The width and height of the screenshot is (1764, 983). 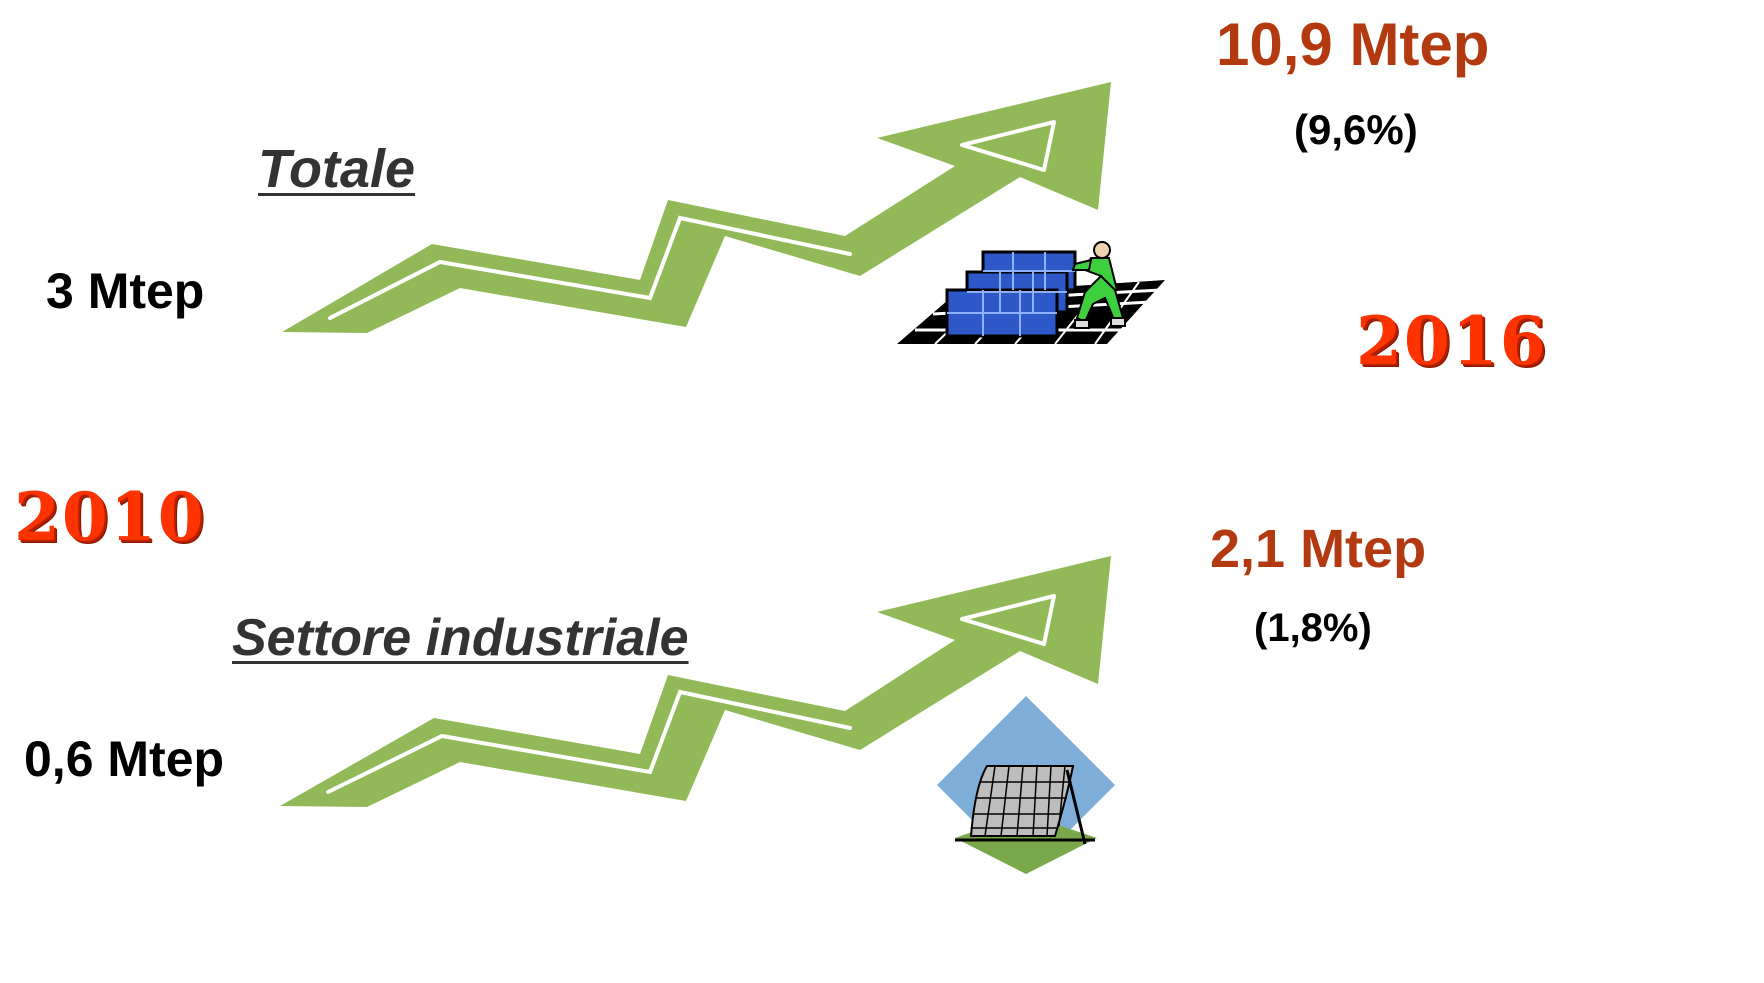 I want to click on industrial-end-value: 2,1 Mtep, so click(x=1318, y=549).